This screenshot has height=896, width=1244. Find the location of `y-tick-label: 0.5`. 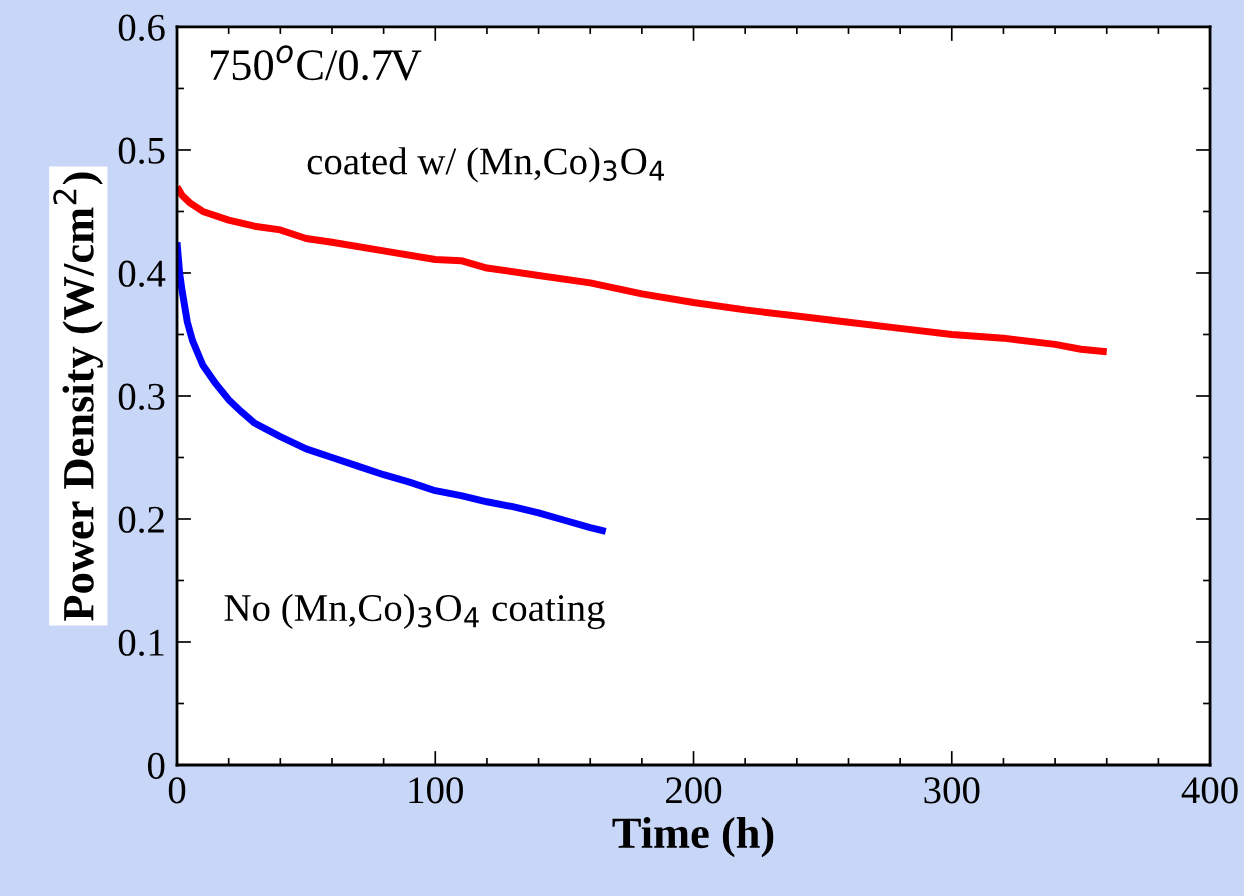

y-tick-label: 0.5 is located at coordinates (141, 151).